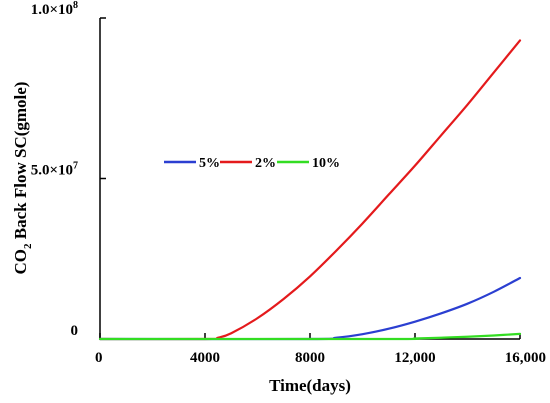 This screenshot has height=403, width=550. What do you see at coordinates (99, 358) in the screenshot?
I see `x-tick-label: 0` at bounding box center [99, 358].